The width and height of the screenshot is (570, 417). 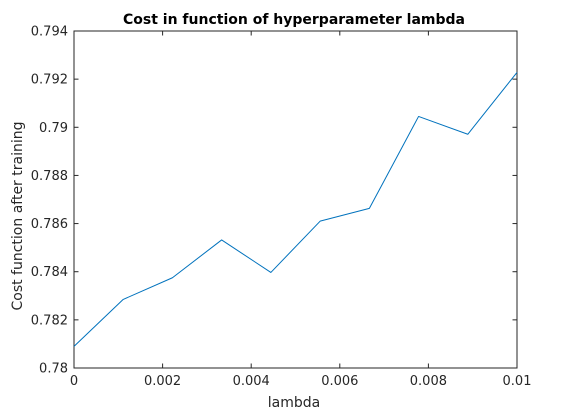 I want to click on x-tick-label: 0, so click(x=74, y=381).